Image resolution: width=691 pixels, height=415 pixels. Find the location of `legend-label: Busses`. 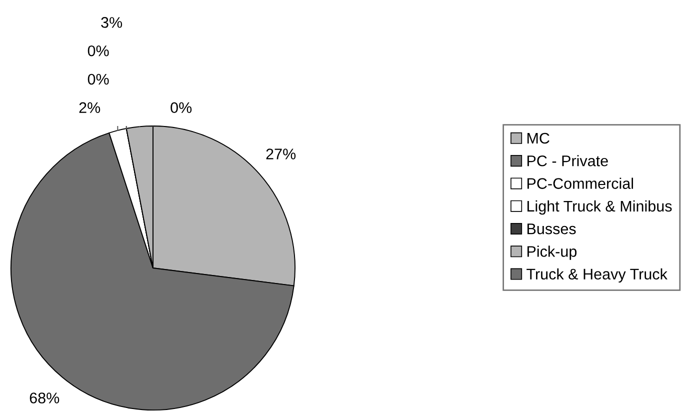

legend-label: Busses is located at coordinates (551, 229).